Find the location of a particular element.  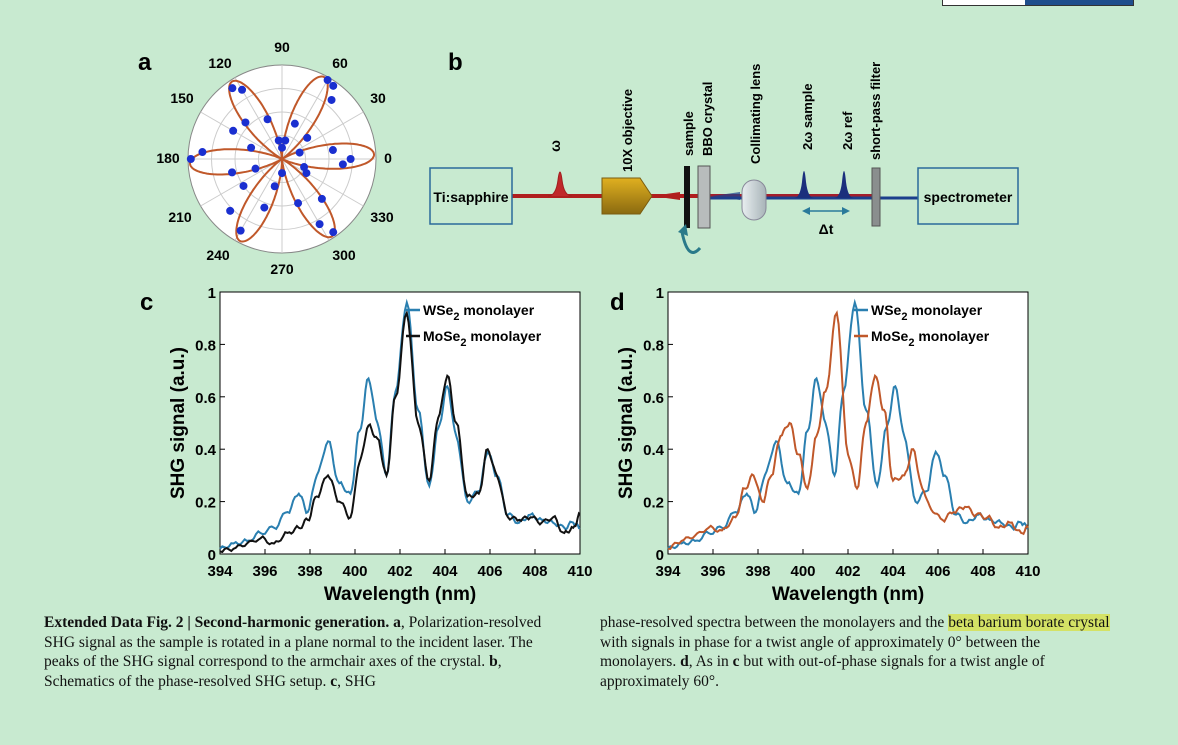

diverging-cone is located at coordinates (726, 196).